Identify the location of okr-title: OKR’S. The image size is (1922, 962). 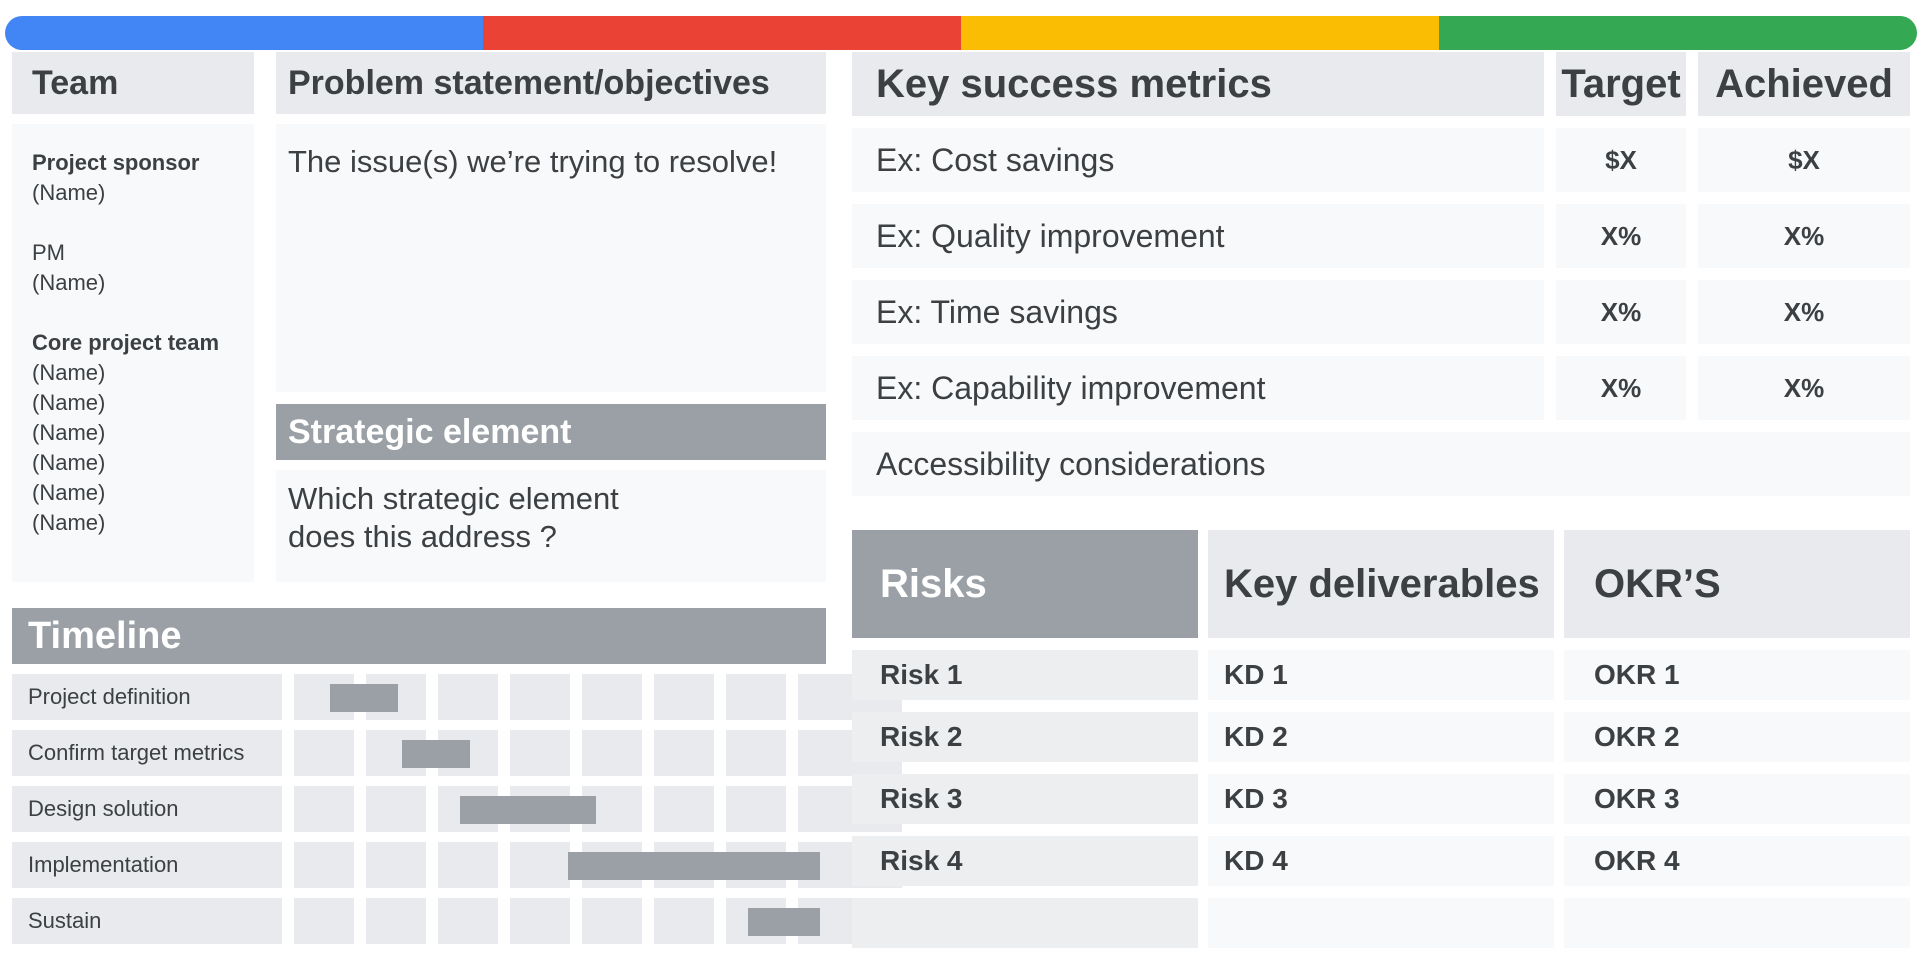
(1657, 583).